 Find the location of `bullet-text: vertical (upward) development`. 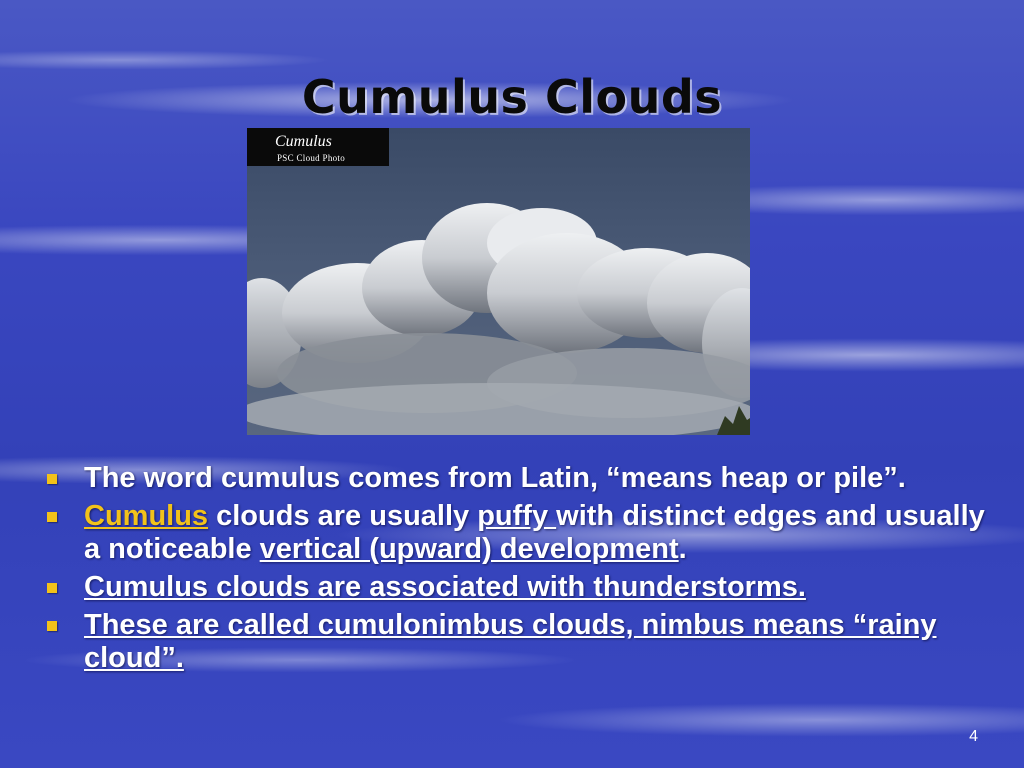

bullet-text: vertical (upward) development is located at coordinates (469, 549).